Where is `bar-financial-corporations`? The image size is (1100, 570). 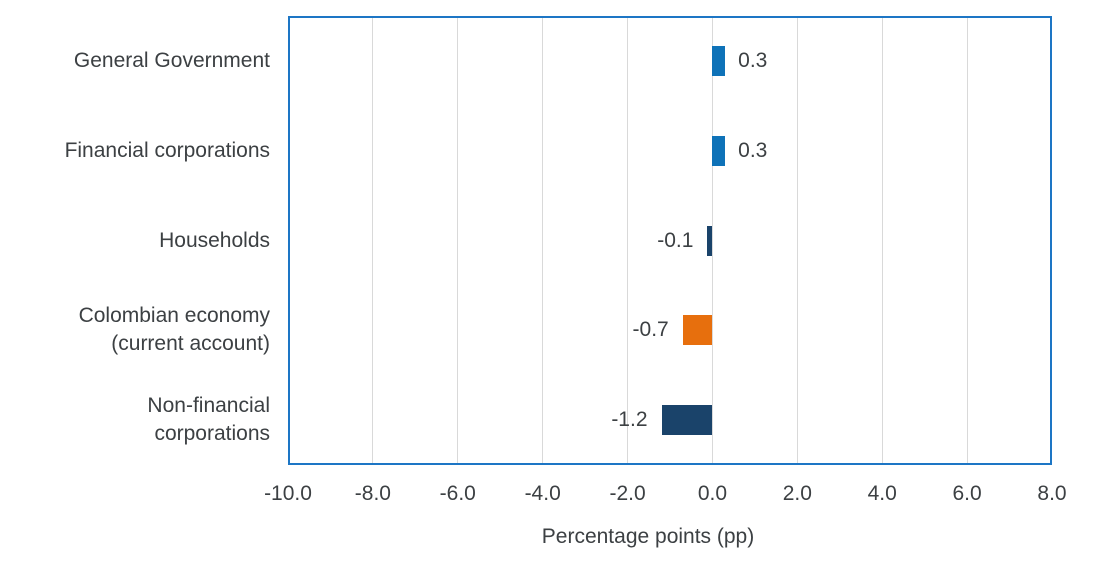
bar-financial-corporations is located at coordinates (719, 150).